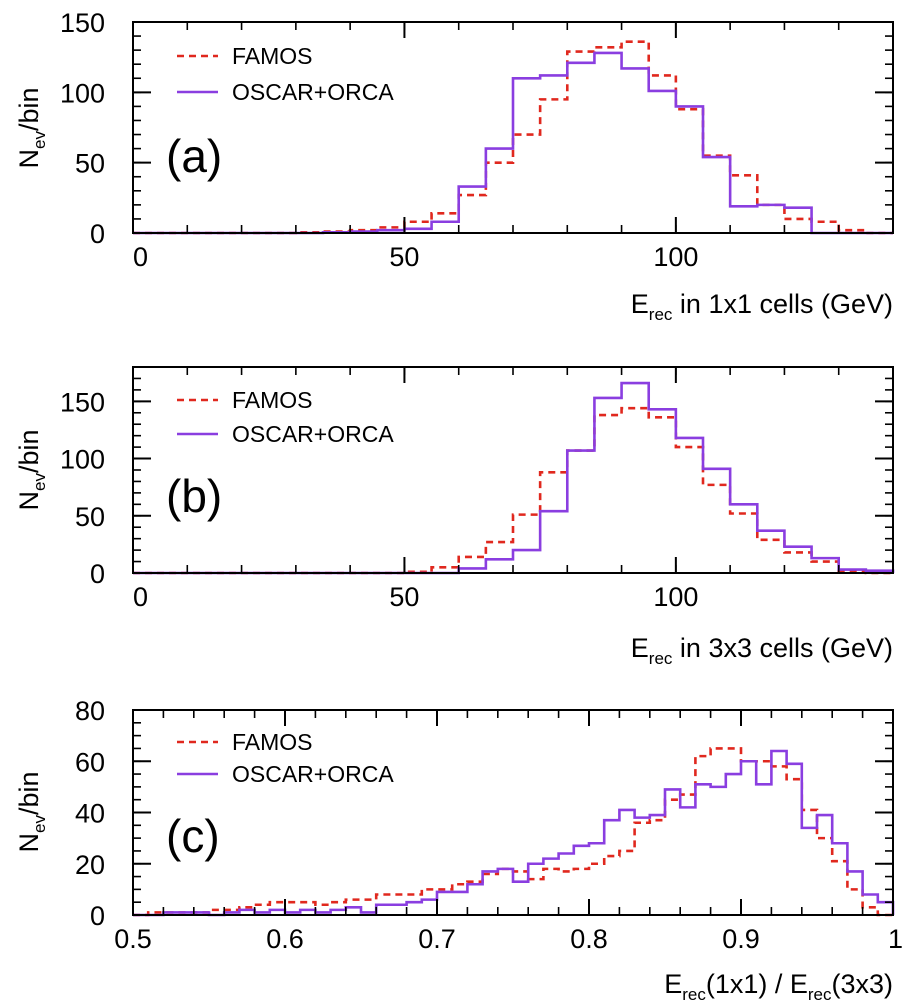 The image size is (903, 1007). What do you see at coordinates (90, 711) in the screenshot?
I see `y-tick-label: 80` at bounding box center [90, 711].